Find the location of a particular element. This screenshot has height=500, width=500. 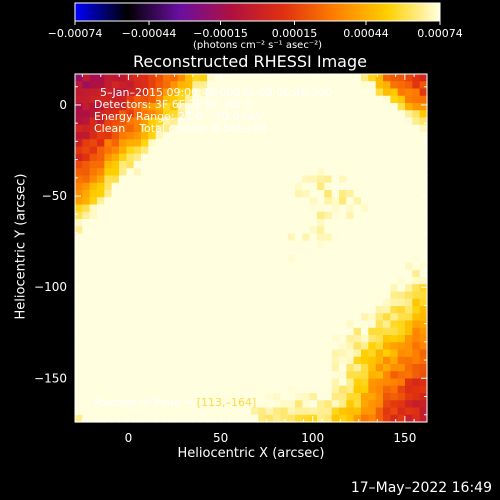

y-axis-title: Heliocentric Y (arcsec) is located at coordinates (21, 246).